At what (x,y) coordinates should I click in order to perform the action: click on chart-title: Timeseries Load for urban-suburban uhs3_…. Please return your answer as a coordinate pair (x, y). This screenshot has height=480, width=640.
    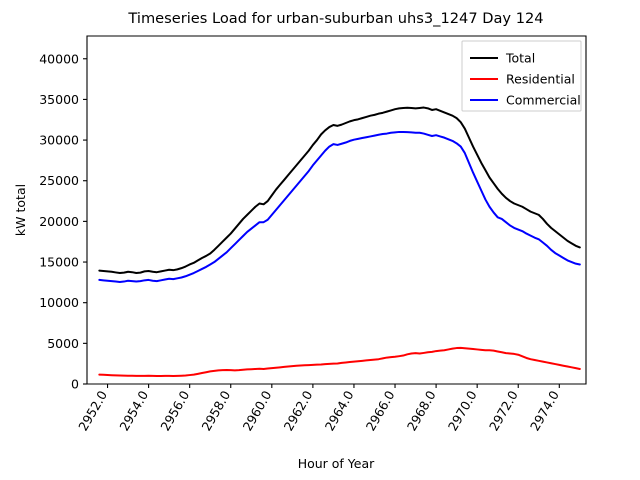
    Looking at the image, I should click on (335, 18).